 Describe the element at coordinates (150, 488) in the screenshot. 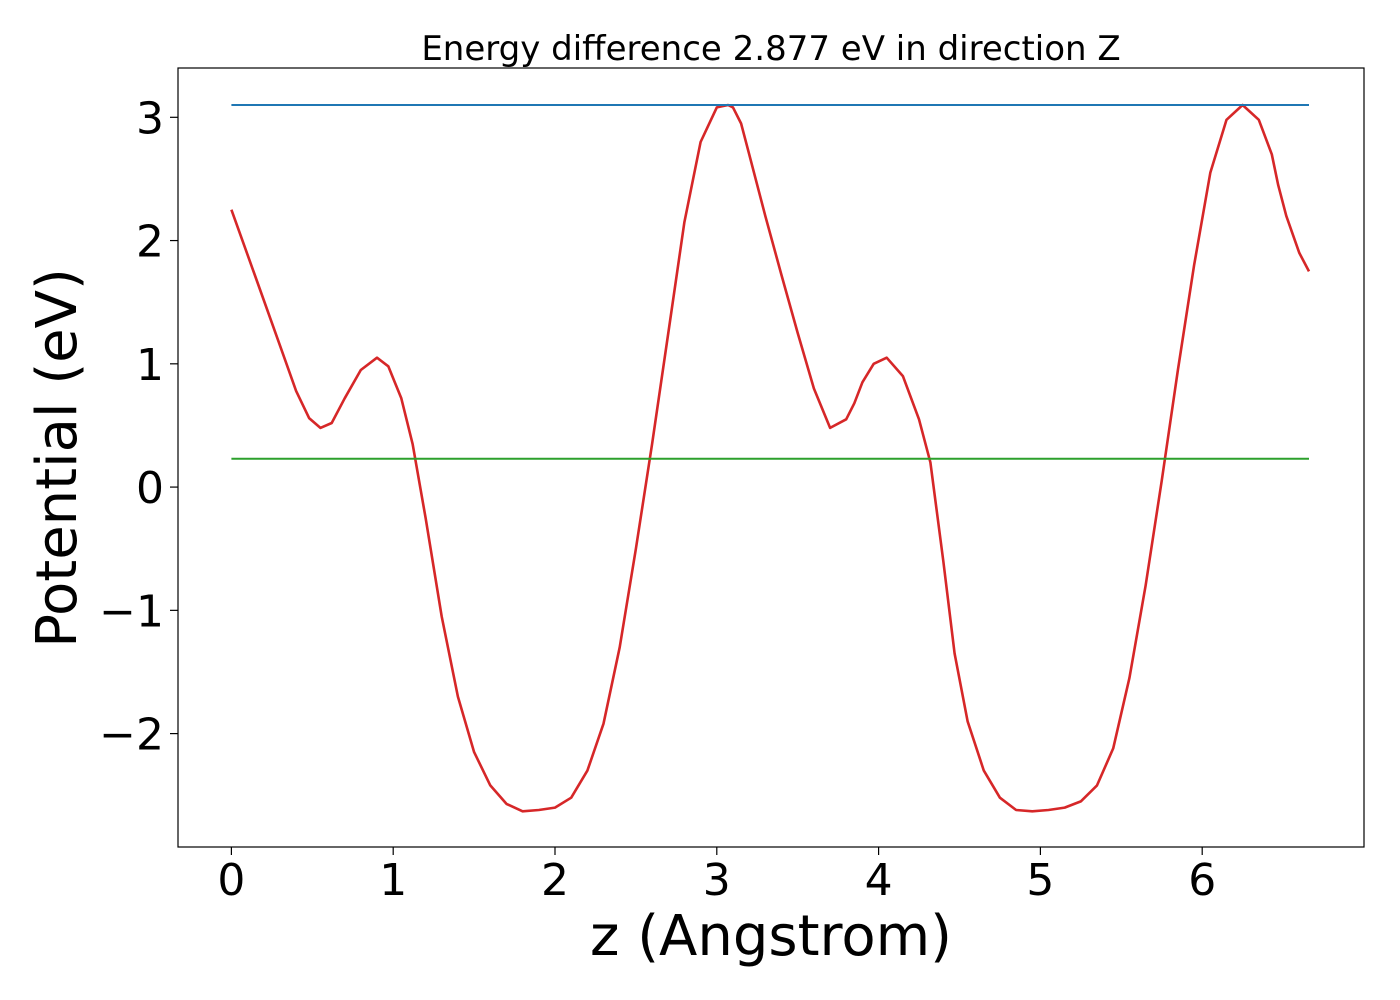

I see `y-tick-label: 0` at that location.